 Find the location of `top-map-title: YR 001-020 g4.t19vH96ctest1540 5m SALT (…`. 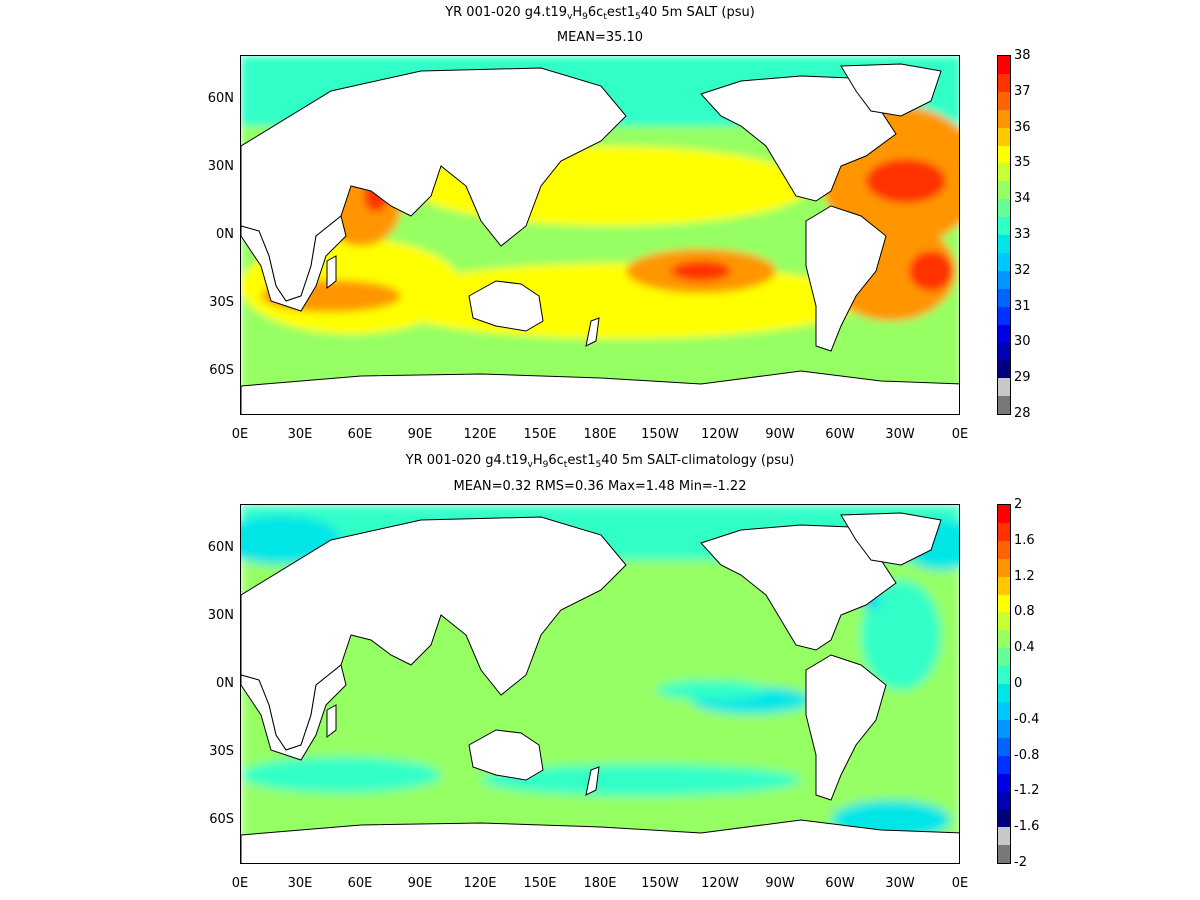

top-map-title: YR 001-020 g4.t19vH96ctest1540 5m SALT (… is located at coordinates (600, 13).